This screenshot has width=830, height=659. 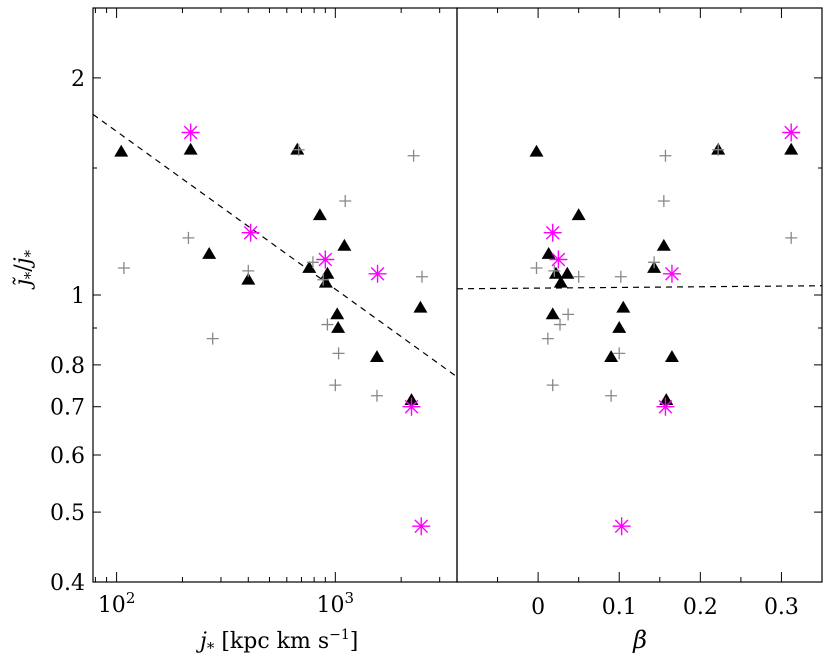 I want to click on fit-line-right, so click(x=639, y=287).